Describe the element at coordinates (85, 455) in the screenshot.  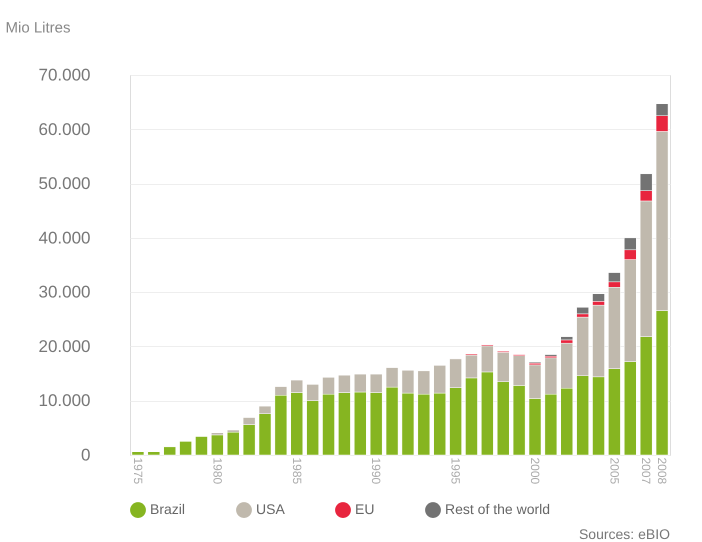
I see `y-tick-label: 0` at that location.